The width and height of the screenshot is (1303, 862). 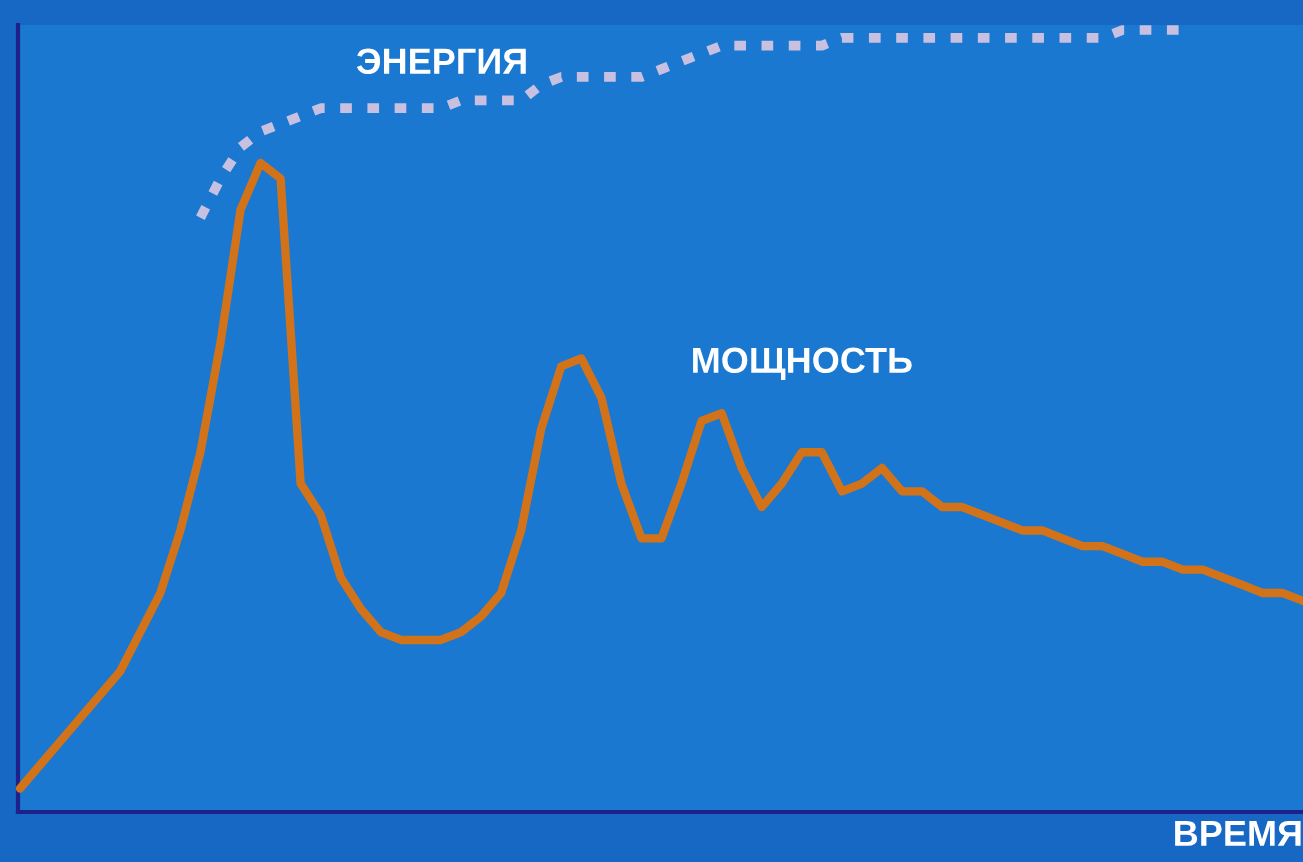 What do you see at coordinates (1238, 833) in the screenshot?
I see `x-axis-title: ВРЕМЯ` at bounding box center [1238, 833].